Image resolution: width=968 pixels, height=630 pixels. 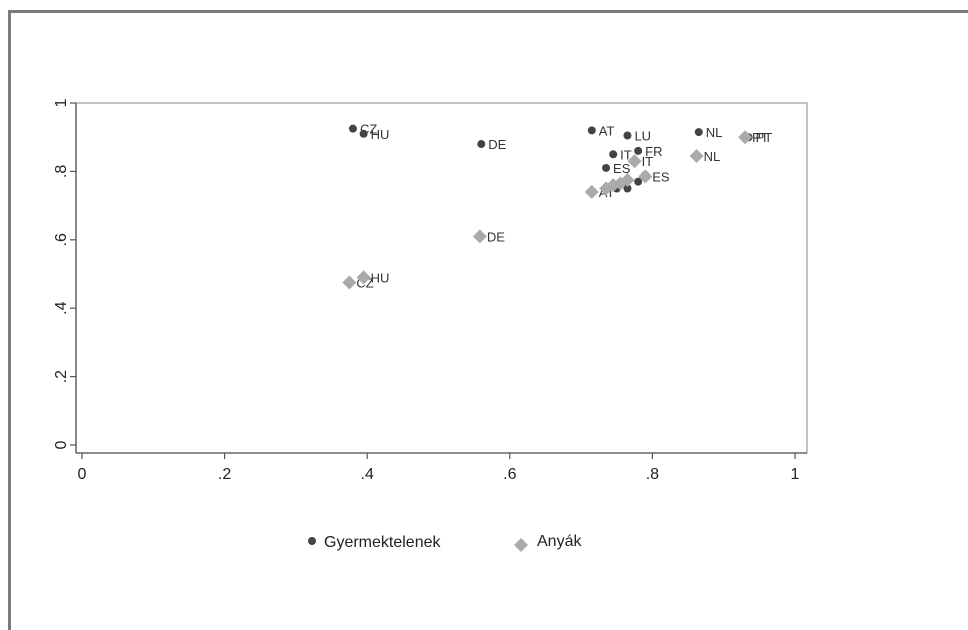 What do you see at coordinates (61, 239) in the screenshot?
I see `y-tick-label: .6` at bounding box center [61, 239].